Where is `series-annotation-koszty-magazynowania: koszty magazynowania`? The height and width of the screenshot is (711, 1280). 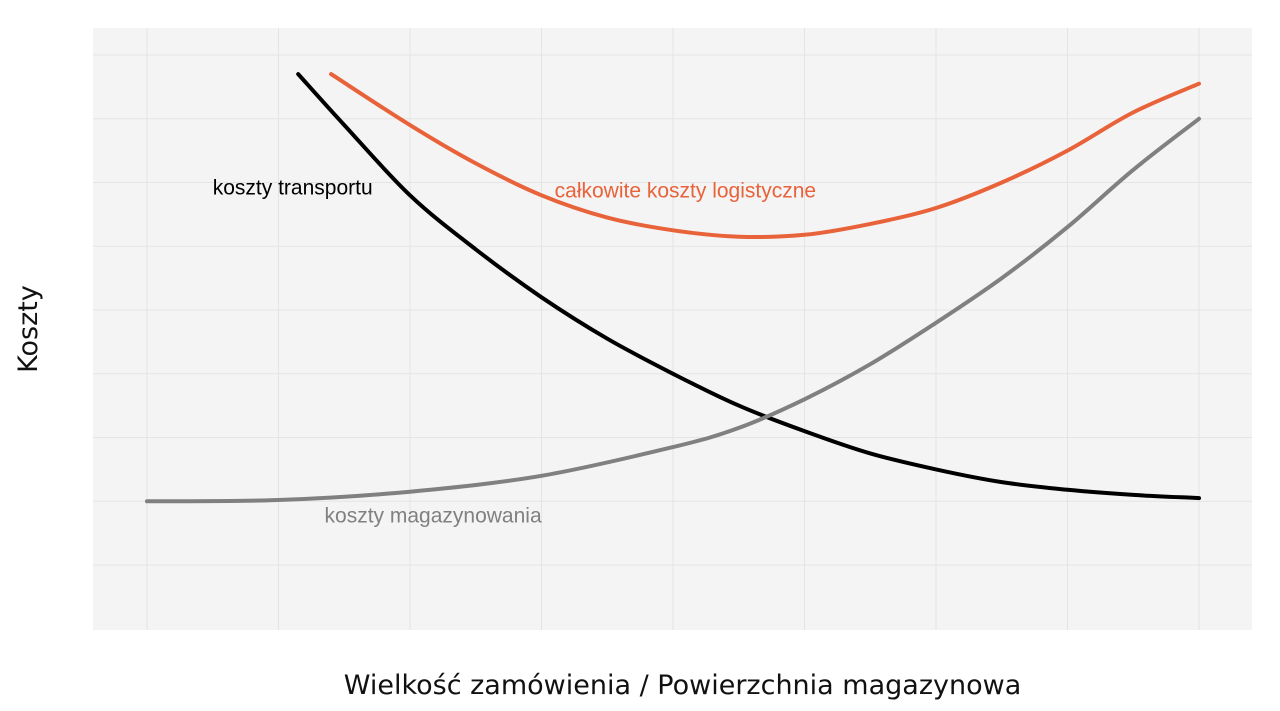 series-annotation-koszty-magazynowania: koszty magazynowania is located at coordinates (433, 516).